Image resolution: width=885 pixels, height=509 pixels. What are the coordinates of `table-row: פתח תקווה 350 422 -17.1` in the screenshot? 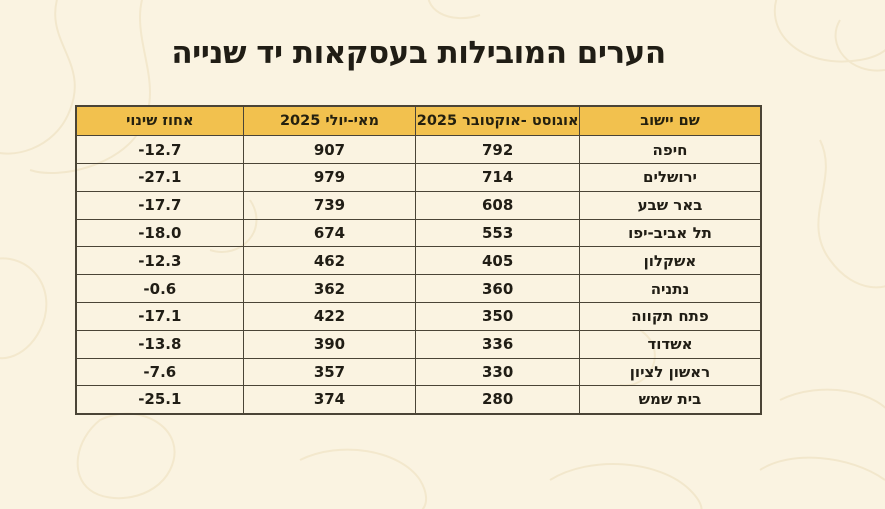 It's located at (418, 316).